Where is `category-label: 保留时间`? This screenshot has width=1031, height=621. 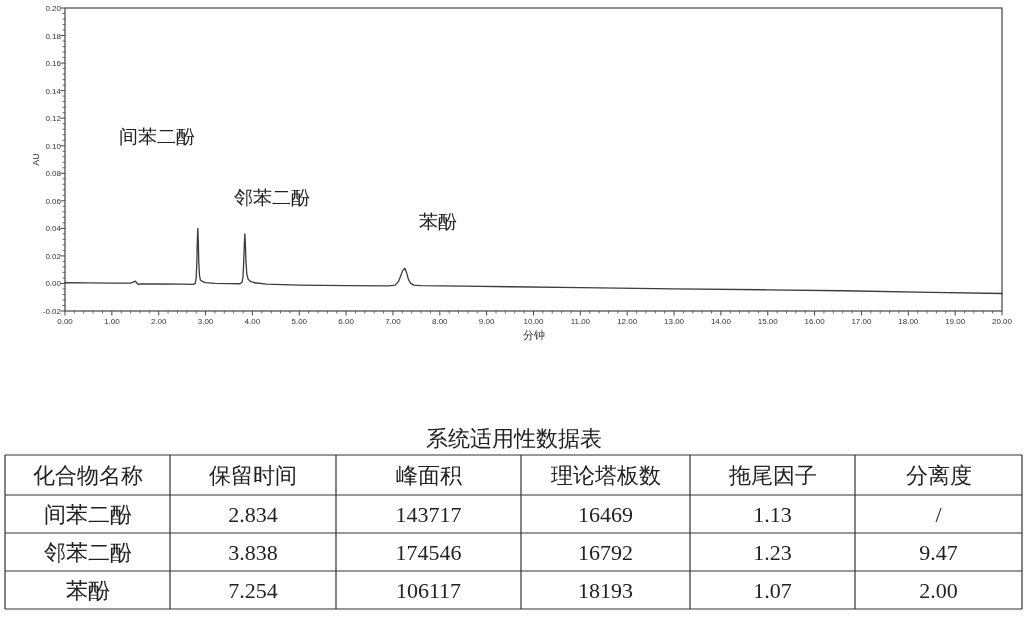
category-label: 保留时间 is located at coordinates (253, 475).